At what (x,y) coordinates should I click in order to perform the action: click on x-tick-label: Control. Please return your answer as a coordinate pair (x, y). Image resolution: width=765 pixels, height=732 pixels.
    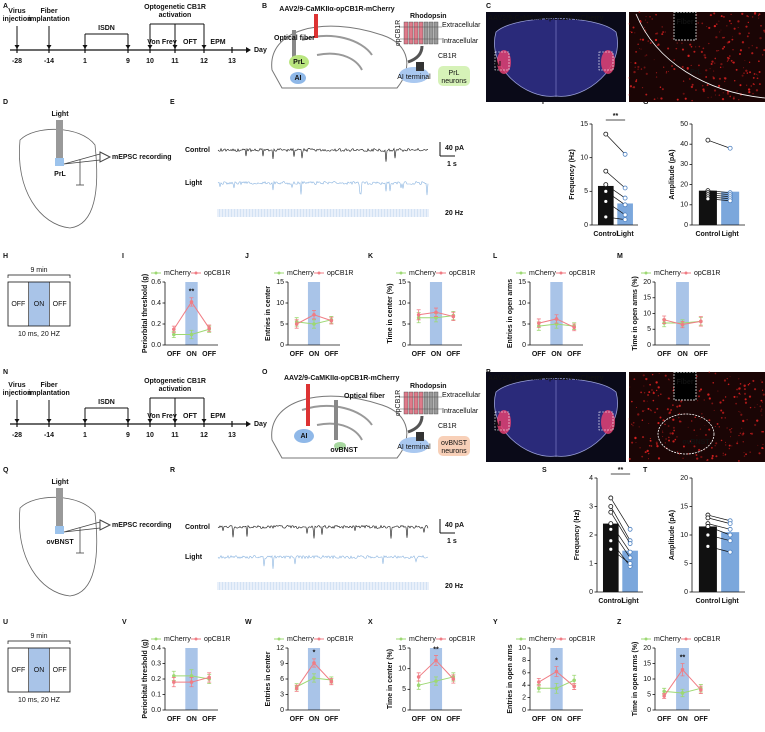
    Looking at the image, I should click on (707, 234).